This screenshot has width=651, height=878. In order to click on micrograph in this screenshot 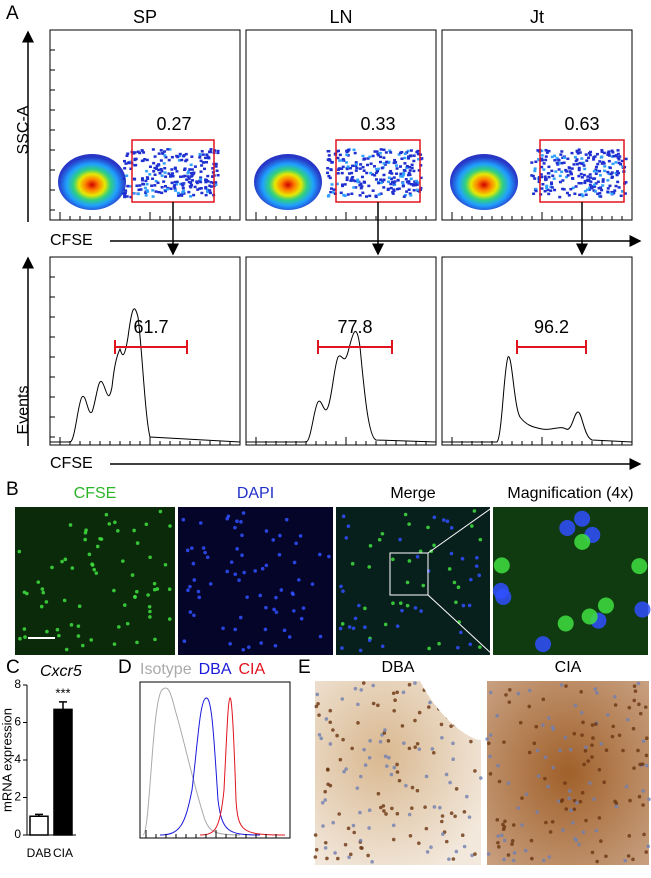, I will do `click(413, 581)`.